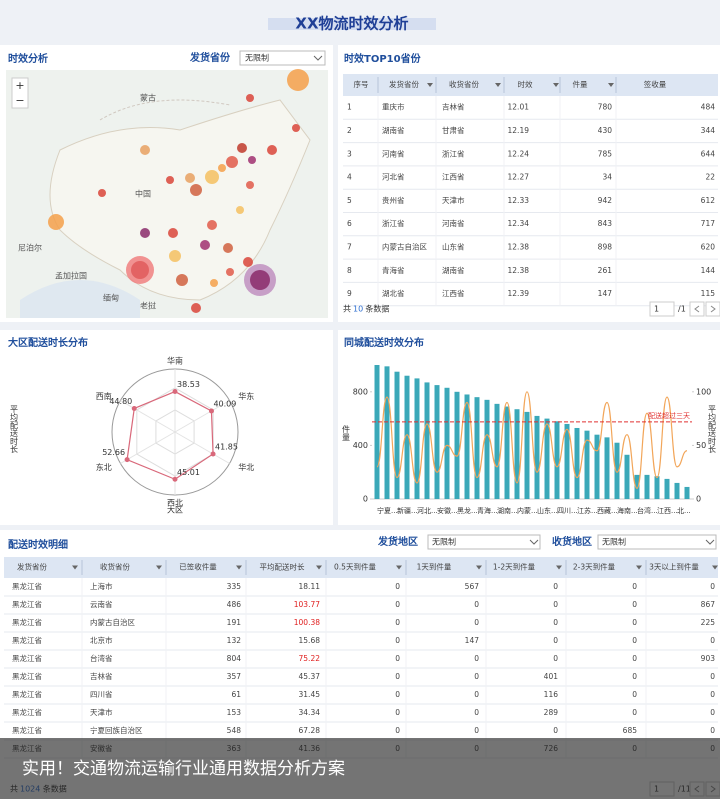  Describe the element at coordinates (188, 472) in the screenshot. I see `data-label: 45.01` at that location.